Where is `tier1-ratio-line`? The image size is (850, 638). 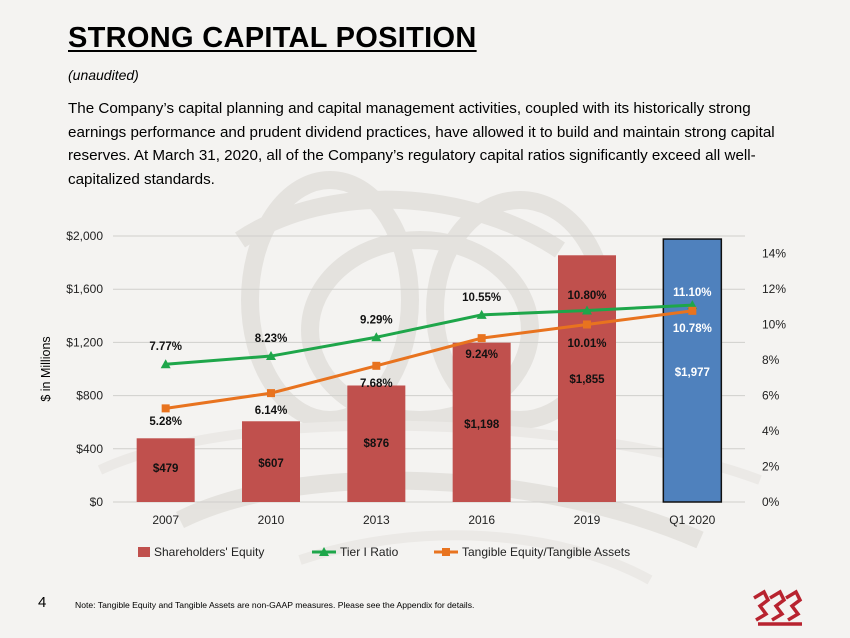 tier1-ratio-line is located at coordinates (429, 334).